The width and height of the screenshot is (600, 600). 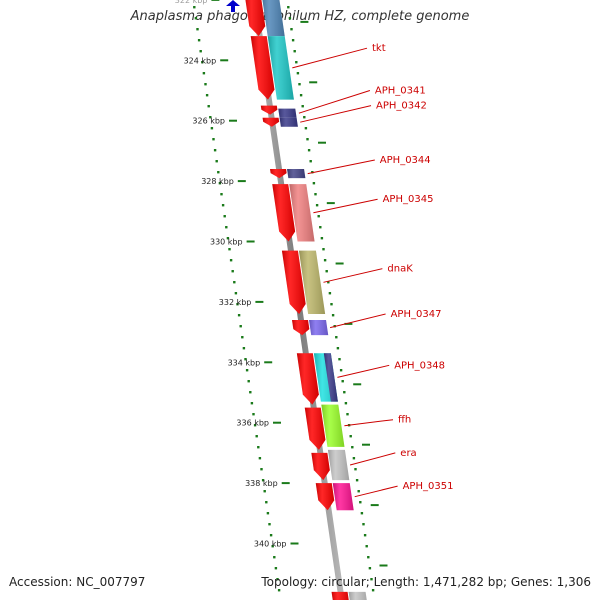 I want to click on cds-arrow-8-shade, so click(x=301, y=328).